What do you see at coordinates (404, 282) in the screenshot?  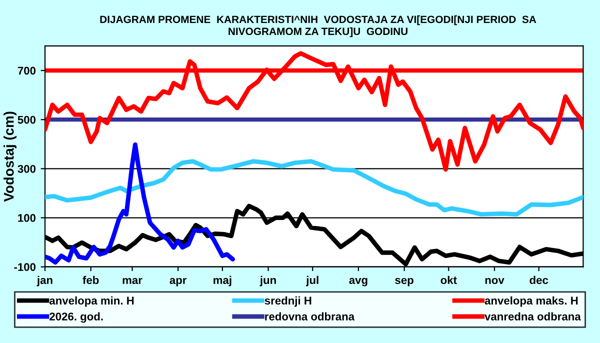 I see `x-tick-label: sep` at bounding box center [404, 282].